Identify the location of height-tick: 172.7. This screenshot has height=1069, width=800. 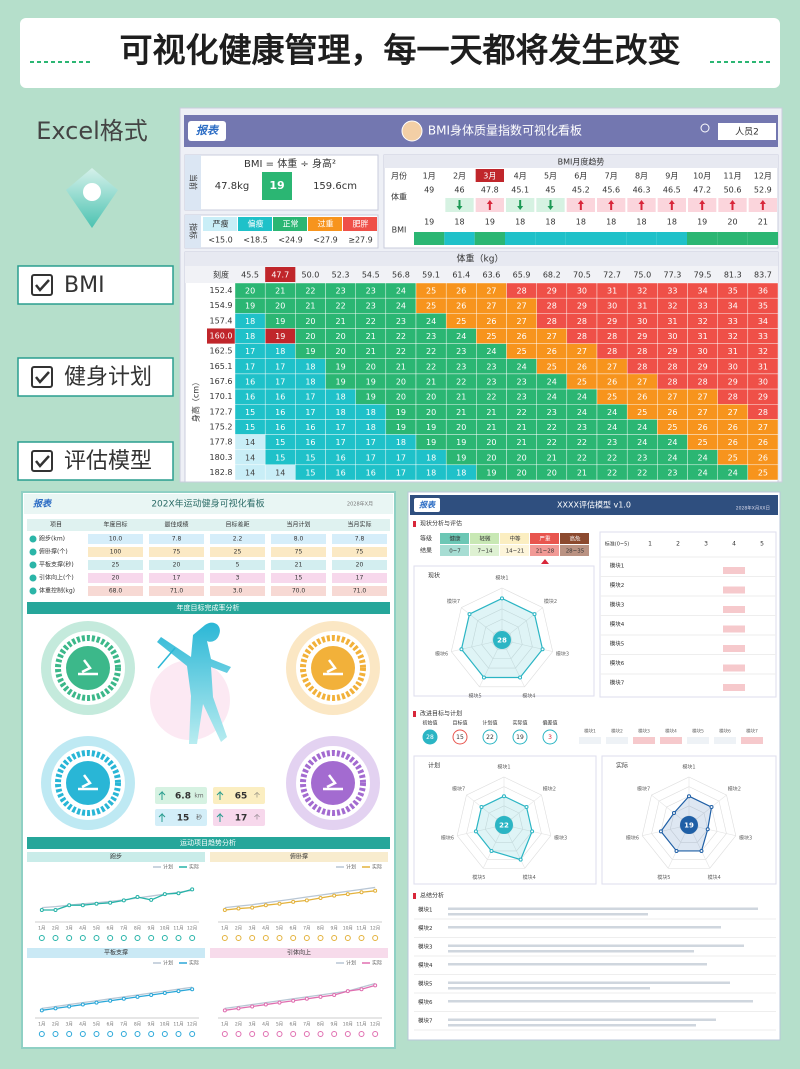
(221, 411).